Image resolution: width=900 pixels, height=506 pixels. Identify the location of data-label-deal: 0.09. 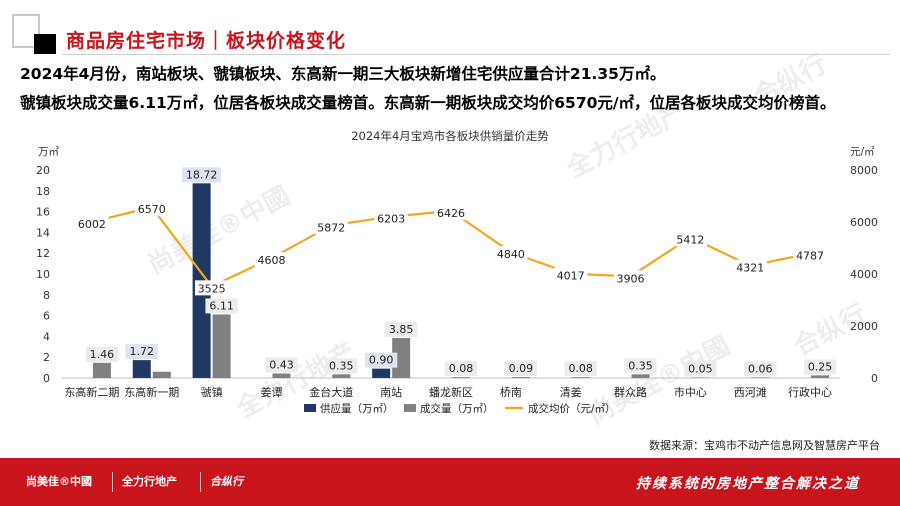
(521, 368).